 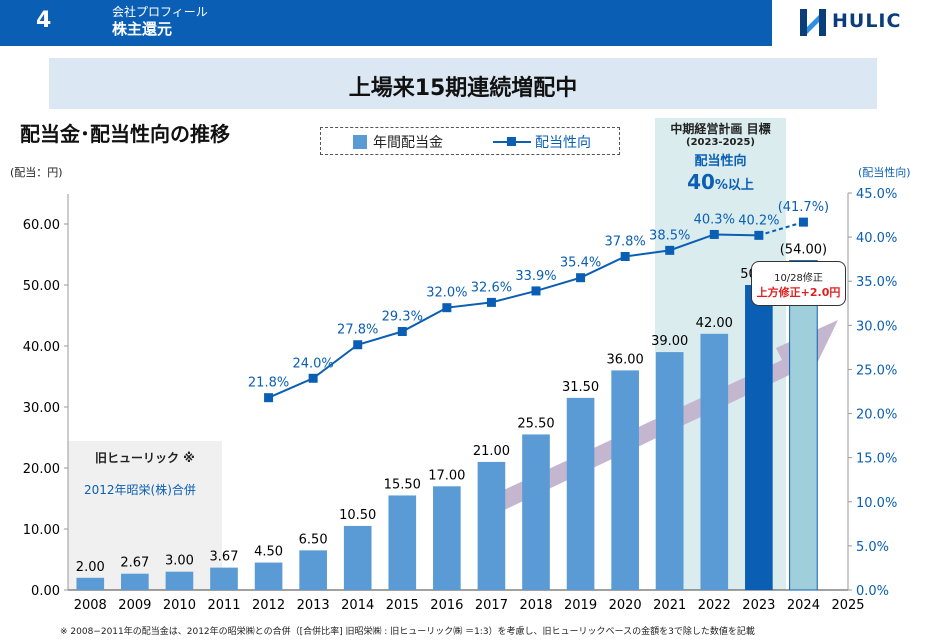 I want to click on right-axis-tick-label: 10.0%, so click(x=876, y=503).